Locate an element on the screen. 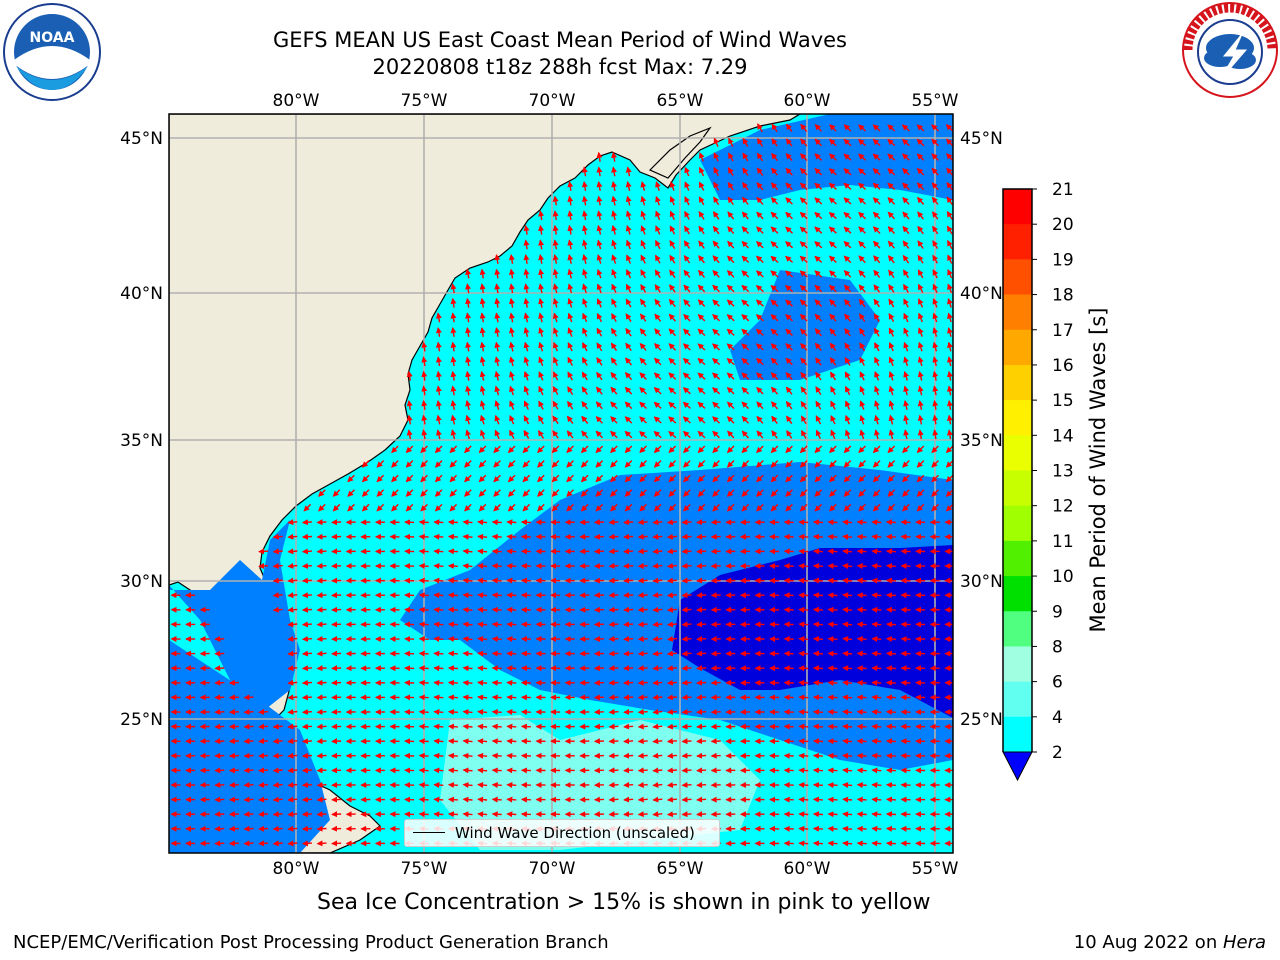 Image resolution: width=1280 pixels, height=960 pixels. lon-tick-bottom: 70°W is located at coordinates (552, 869).